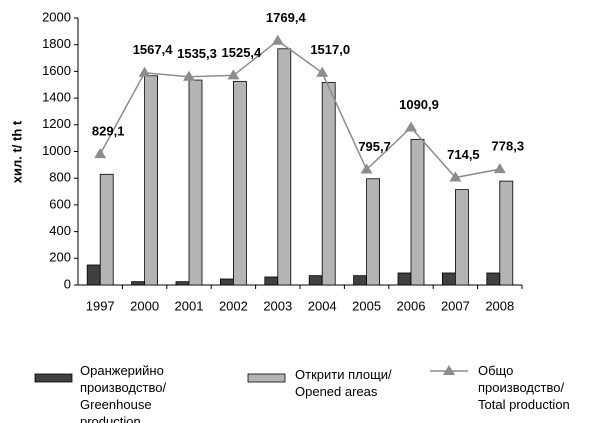 The image size is (595, 423). Describe the element at coordinates (343, 383) in the screenshot. I see `legend-label: Открити площи/ Opened areas` at that location.